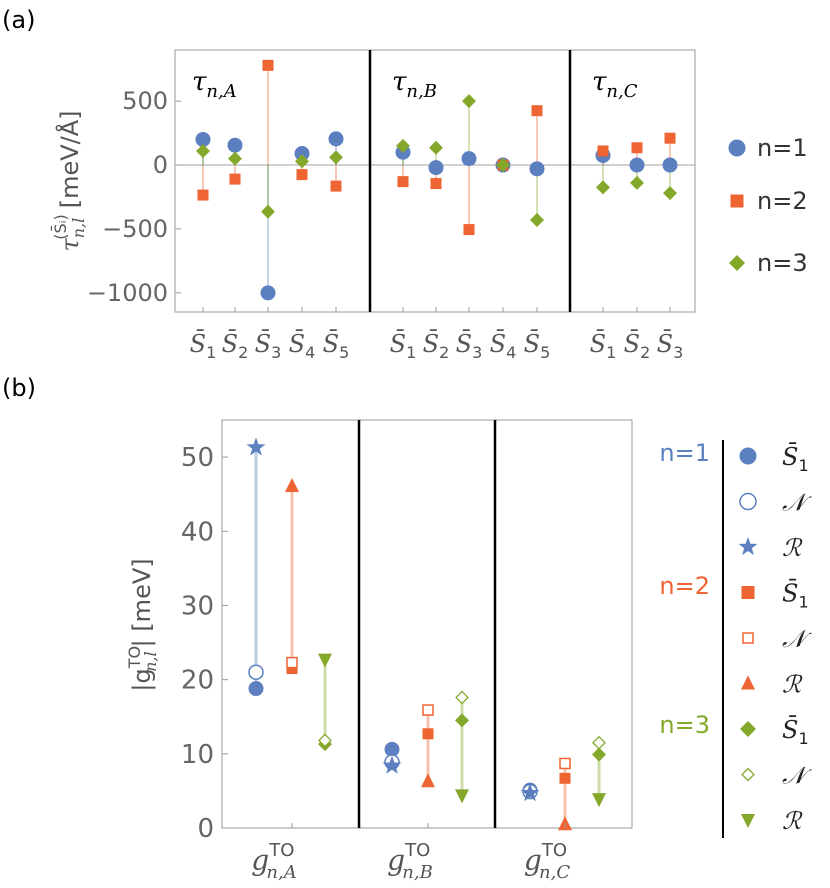 This screenshot has width=830, height=888. Describe the element at coordinates (436, 168) in the screenshot. I see `point-a-n=1-n,B-S̄2` at that location.